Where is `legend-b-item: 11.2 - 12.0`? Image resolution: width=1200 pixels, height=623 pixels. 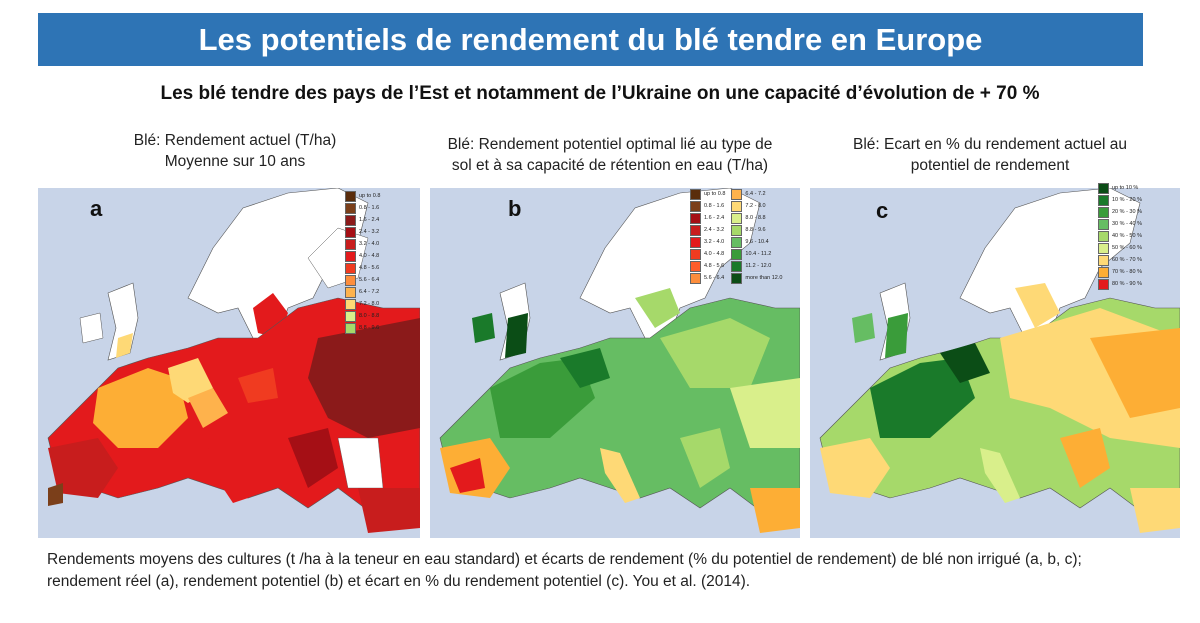 legend-b-item: 11.2 - 12.0 is located at coordinates (756, 266).